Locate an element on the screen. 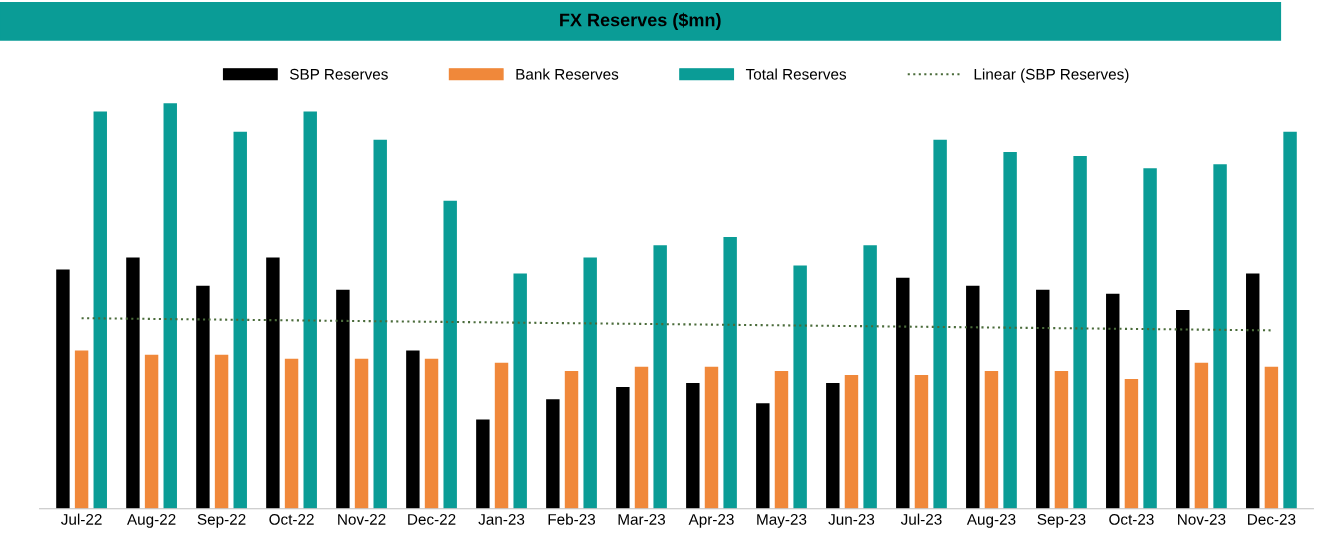  chart-title: FX Reserves ($mn) is located at coordinates (640, 21).